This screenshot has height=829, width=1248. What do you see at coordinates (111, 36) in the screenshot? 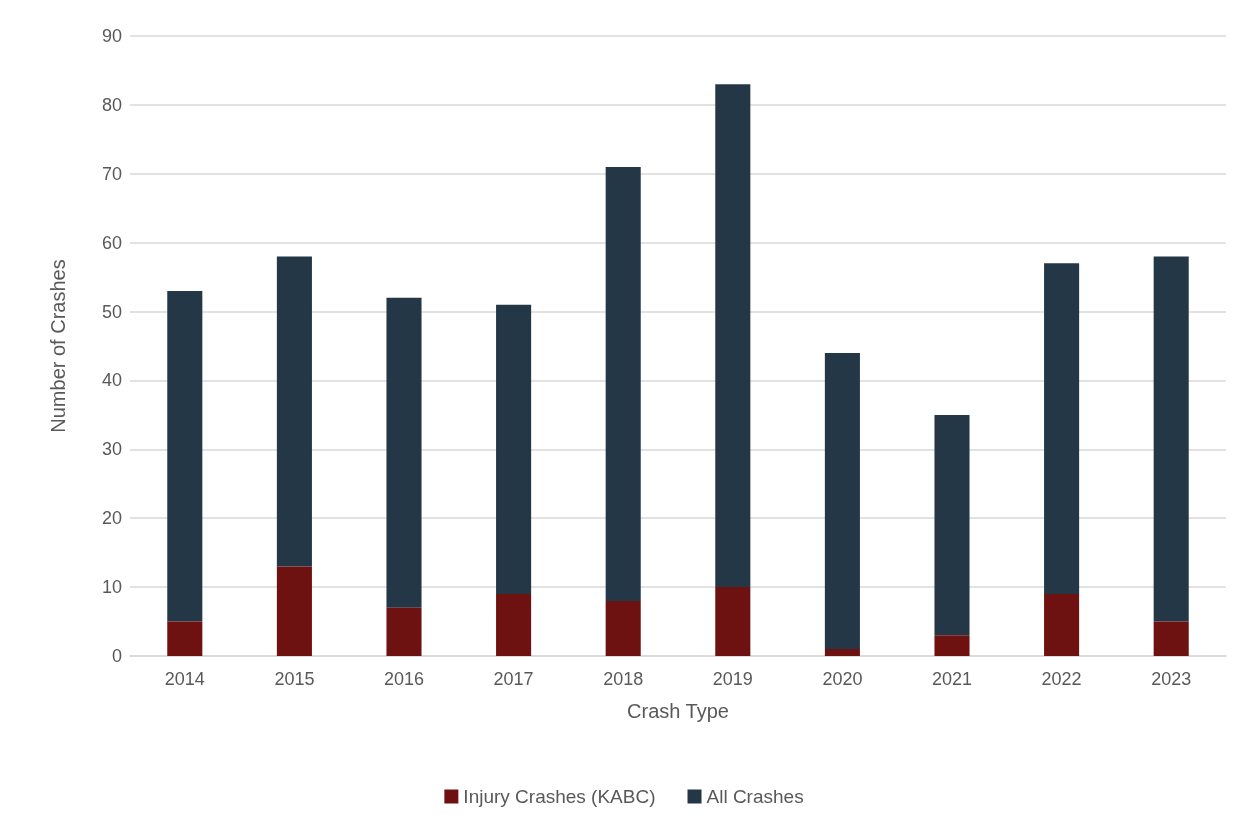
I see `y-tick-label: 90` at bounding box center [111, 36].